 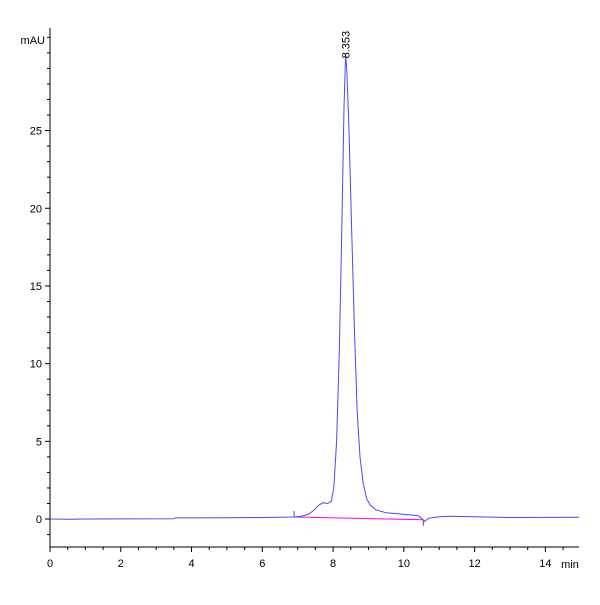 I want to click on x-tick-label: 14, so click(x=545, y=564).